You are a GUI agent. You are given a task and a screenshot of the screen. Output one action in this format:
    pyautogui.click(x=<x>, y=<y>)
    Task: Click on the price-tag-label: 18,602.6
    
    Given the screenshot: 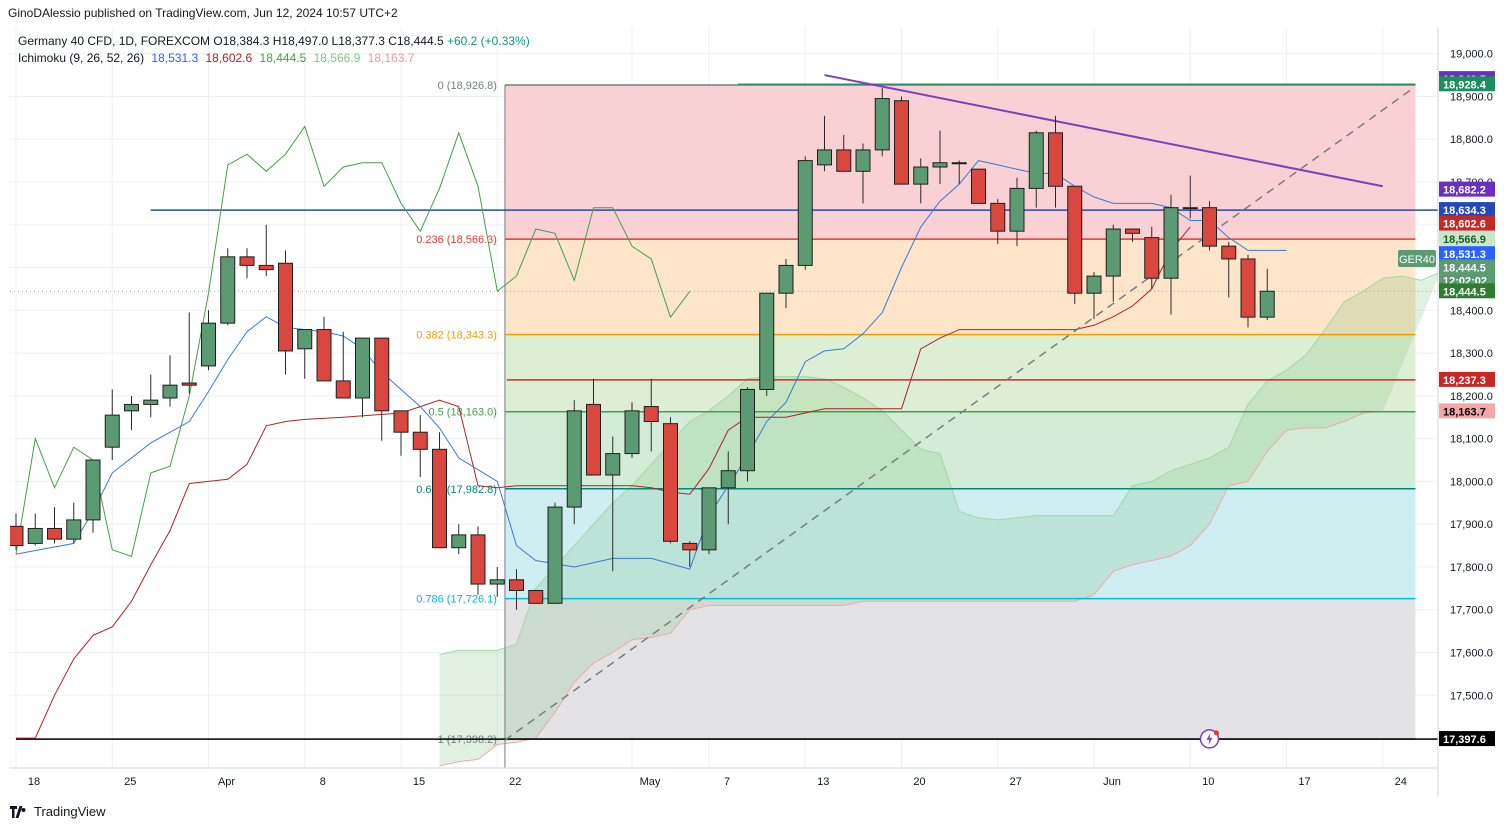 What is the action you would take?
    pyautogui.click(x=1464, y=225)
    